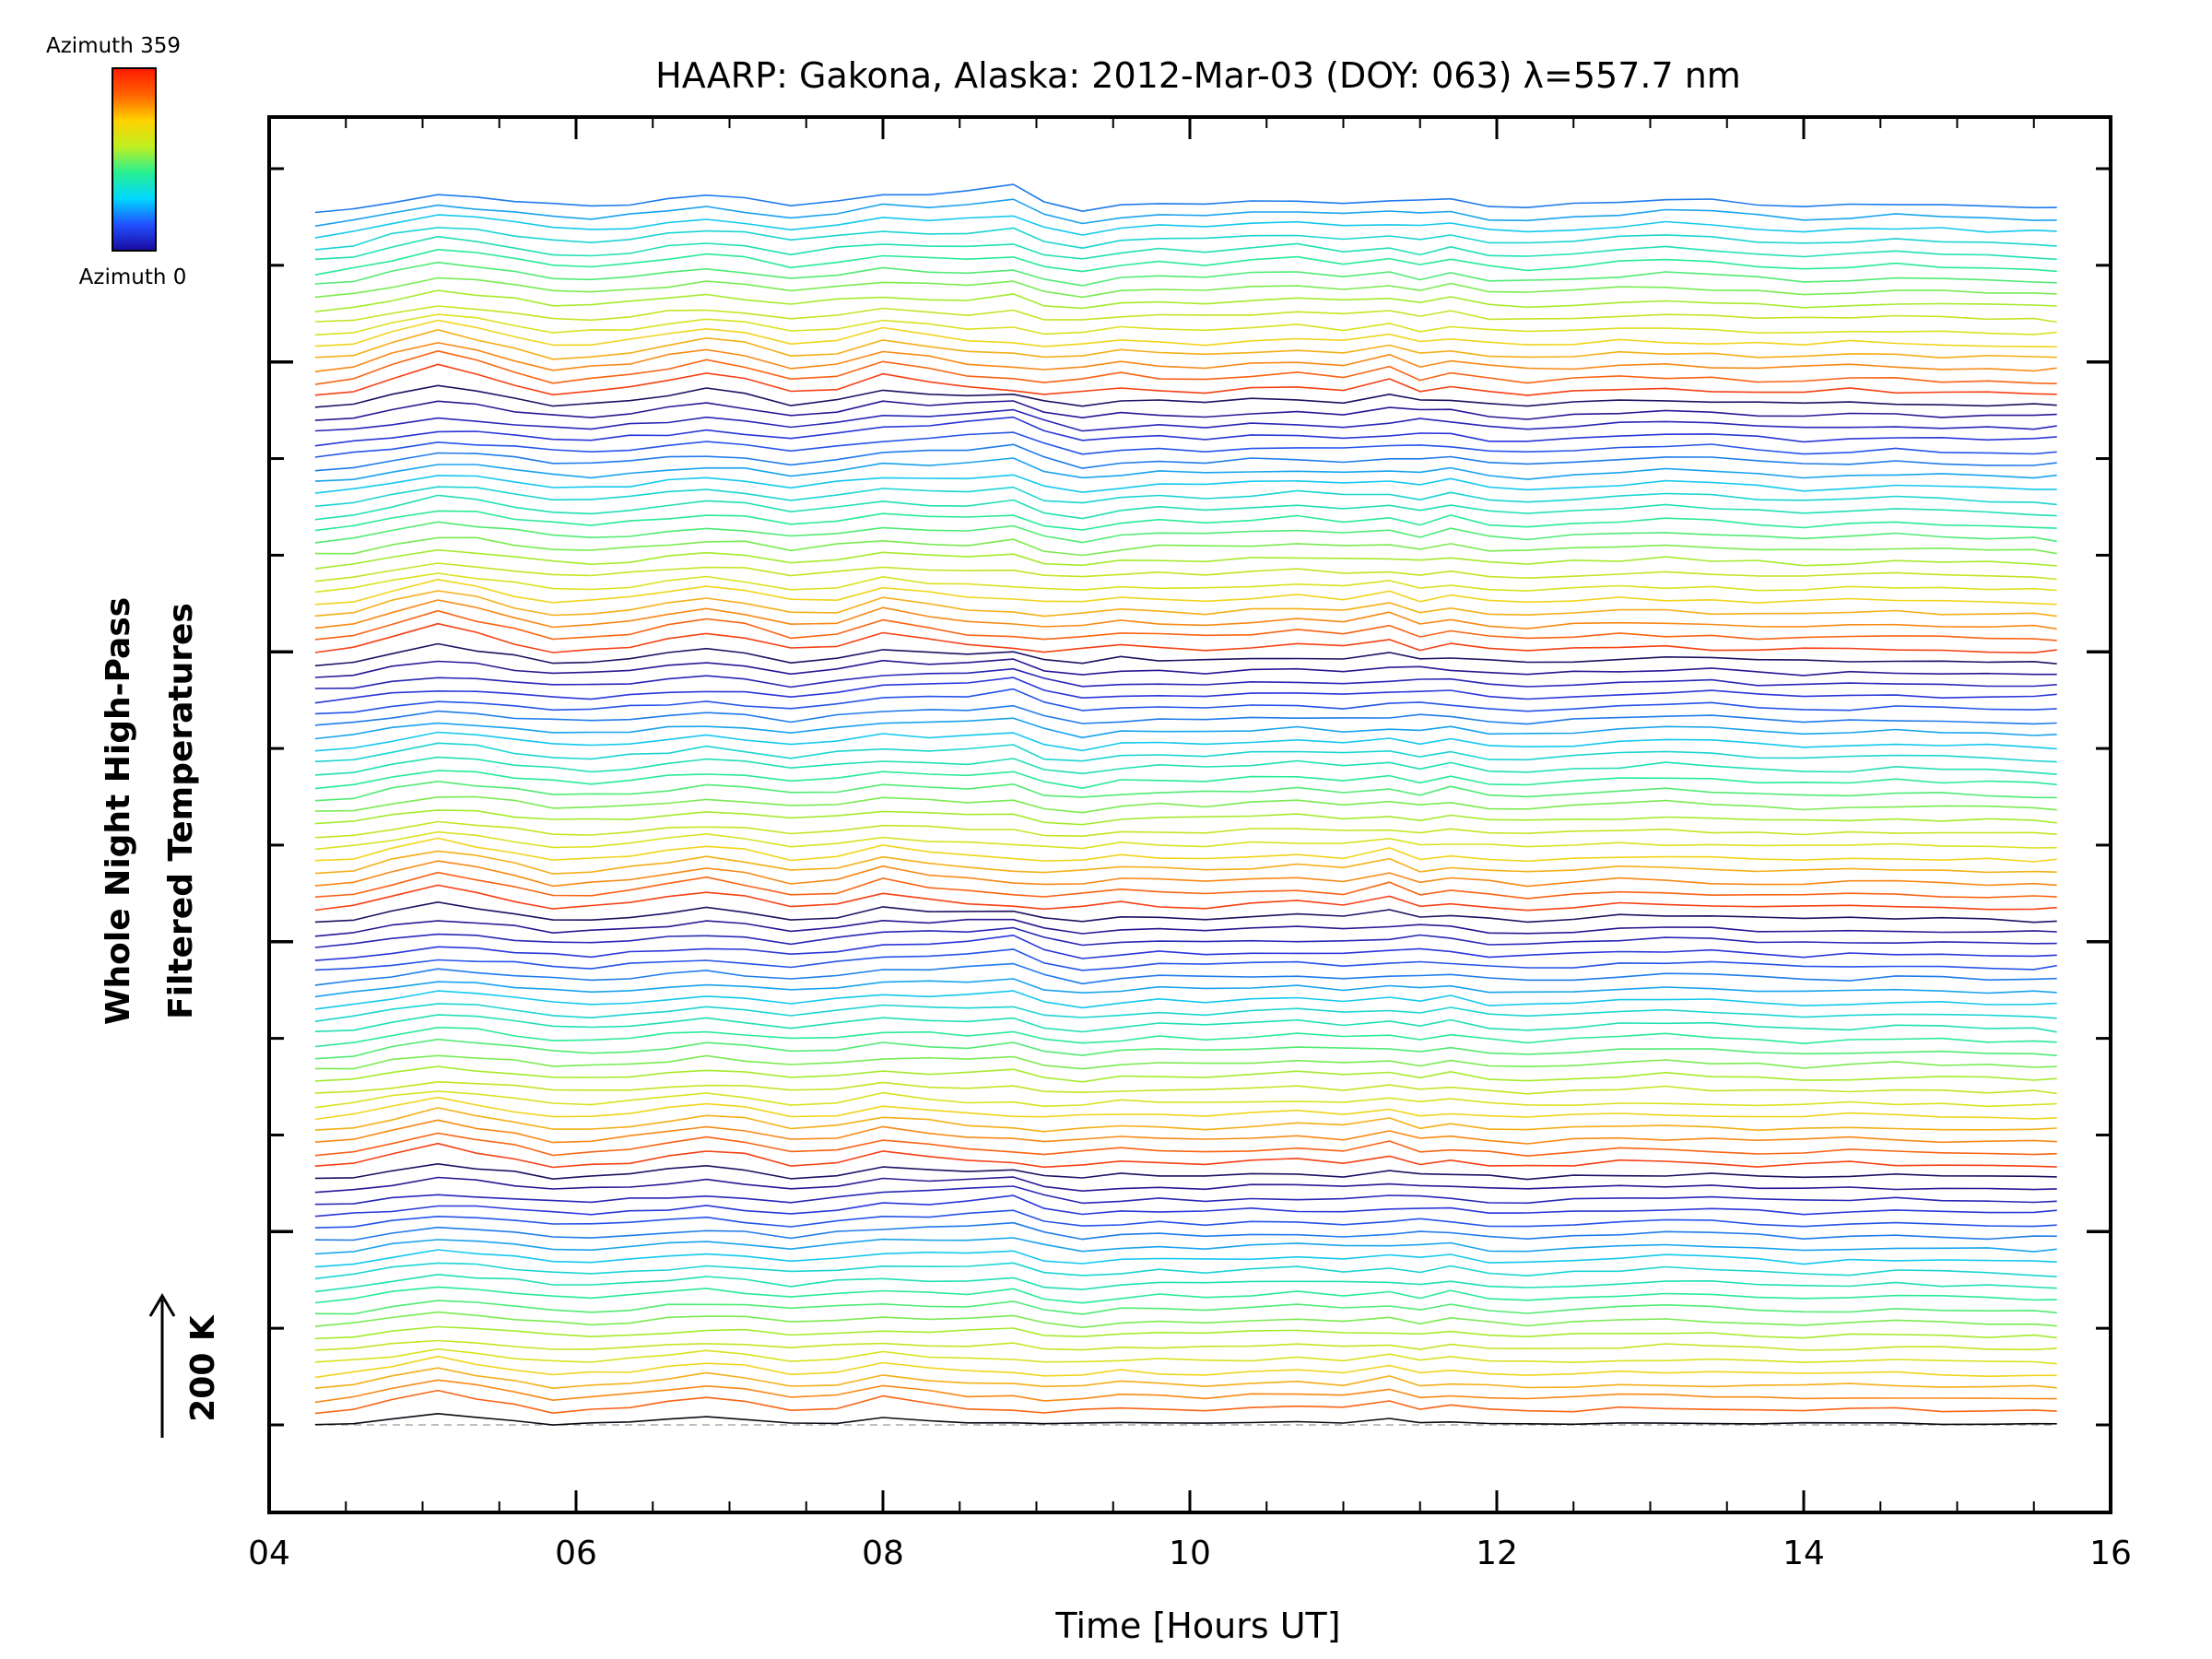  What do you see at coordinates (133, 277) in the screenshot?
I see `colorbar-bottom-label: Azimuth 0` at bounding box center [133, 277].